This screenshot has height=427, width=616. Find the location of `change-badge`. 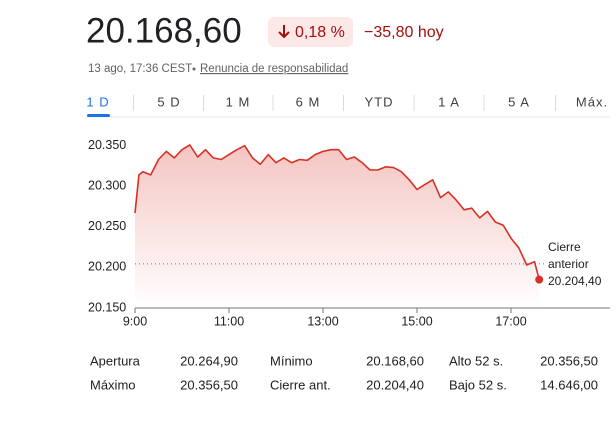

change-badge is located at coordinates (310, 32).